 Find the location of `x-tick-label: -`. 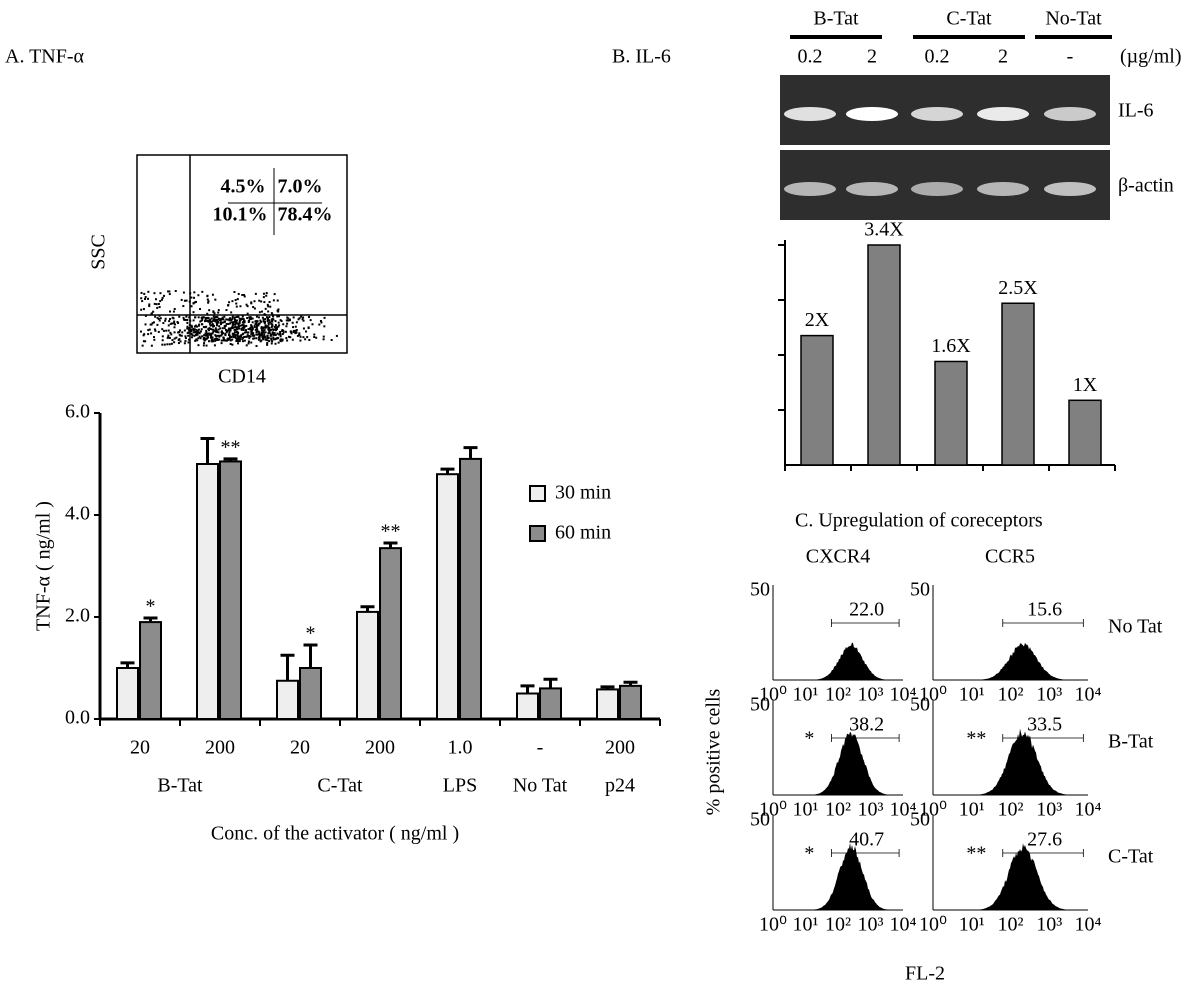

x-tick-label: - is located at coordinates (540, 748).